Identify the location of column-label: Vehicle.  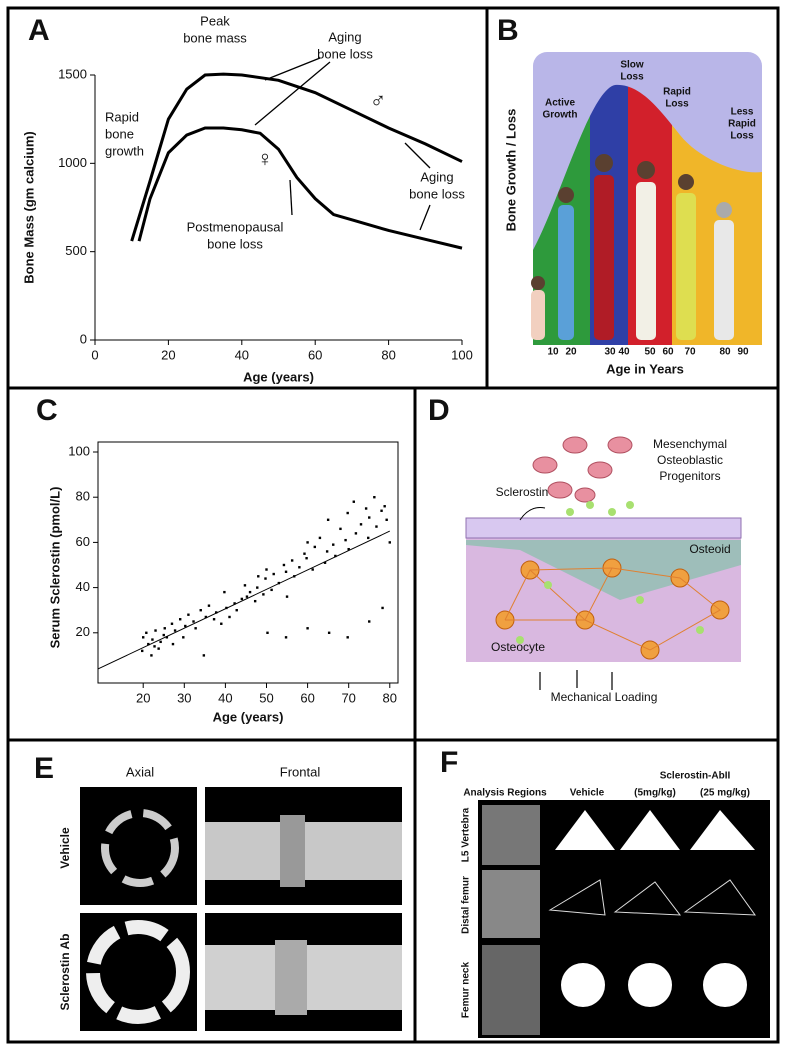
(587, 793).